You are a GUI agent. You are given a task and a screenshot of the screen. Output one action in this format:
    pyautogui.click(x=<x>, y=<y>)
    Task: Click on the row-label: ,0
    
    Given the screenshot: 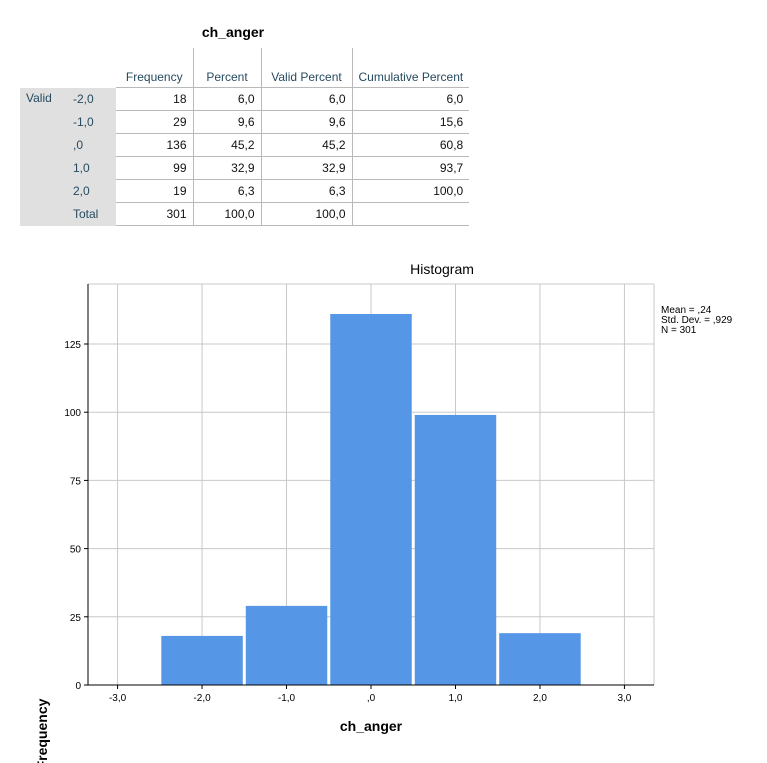 What is the action you would take?
    pyautogui.click(x=91, y=145)
    